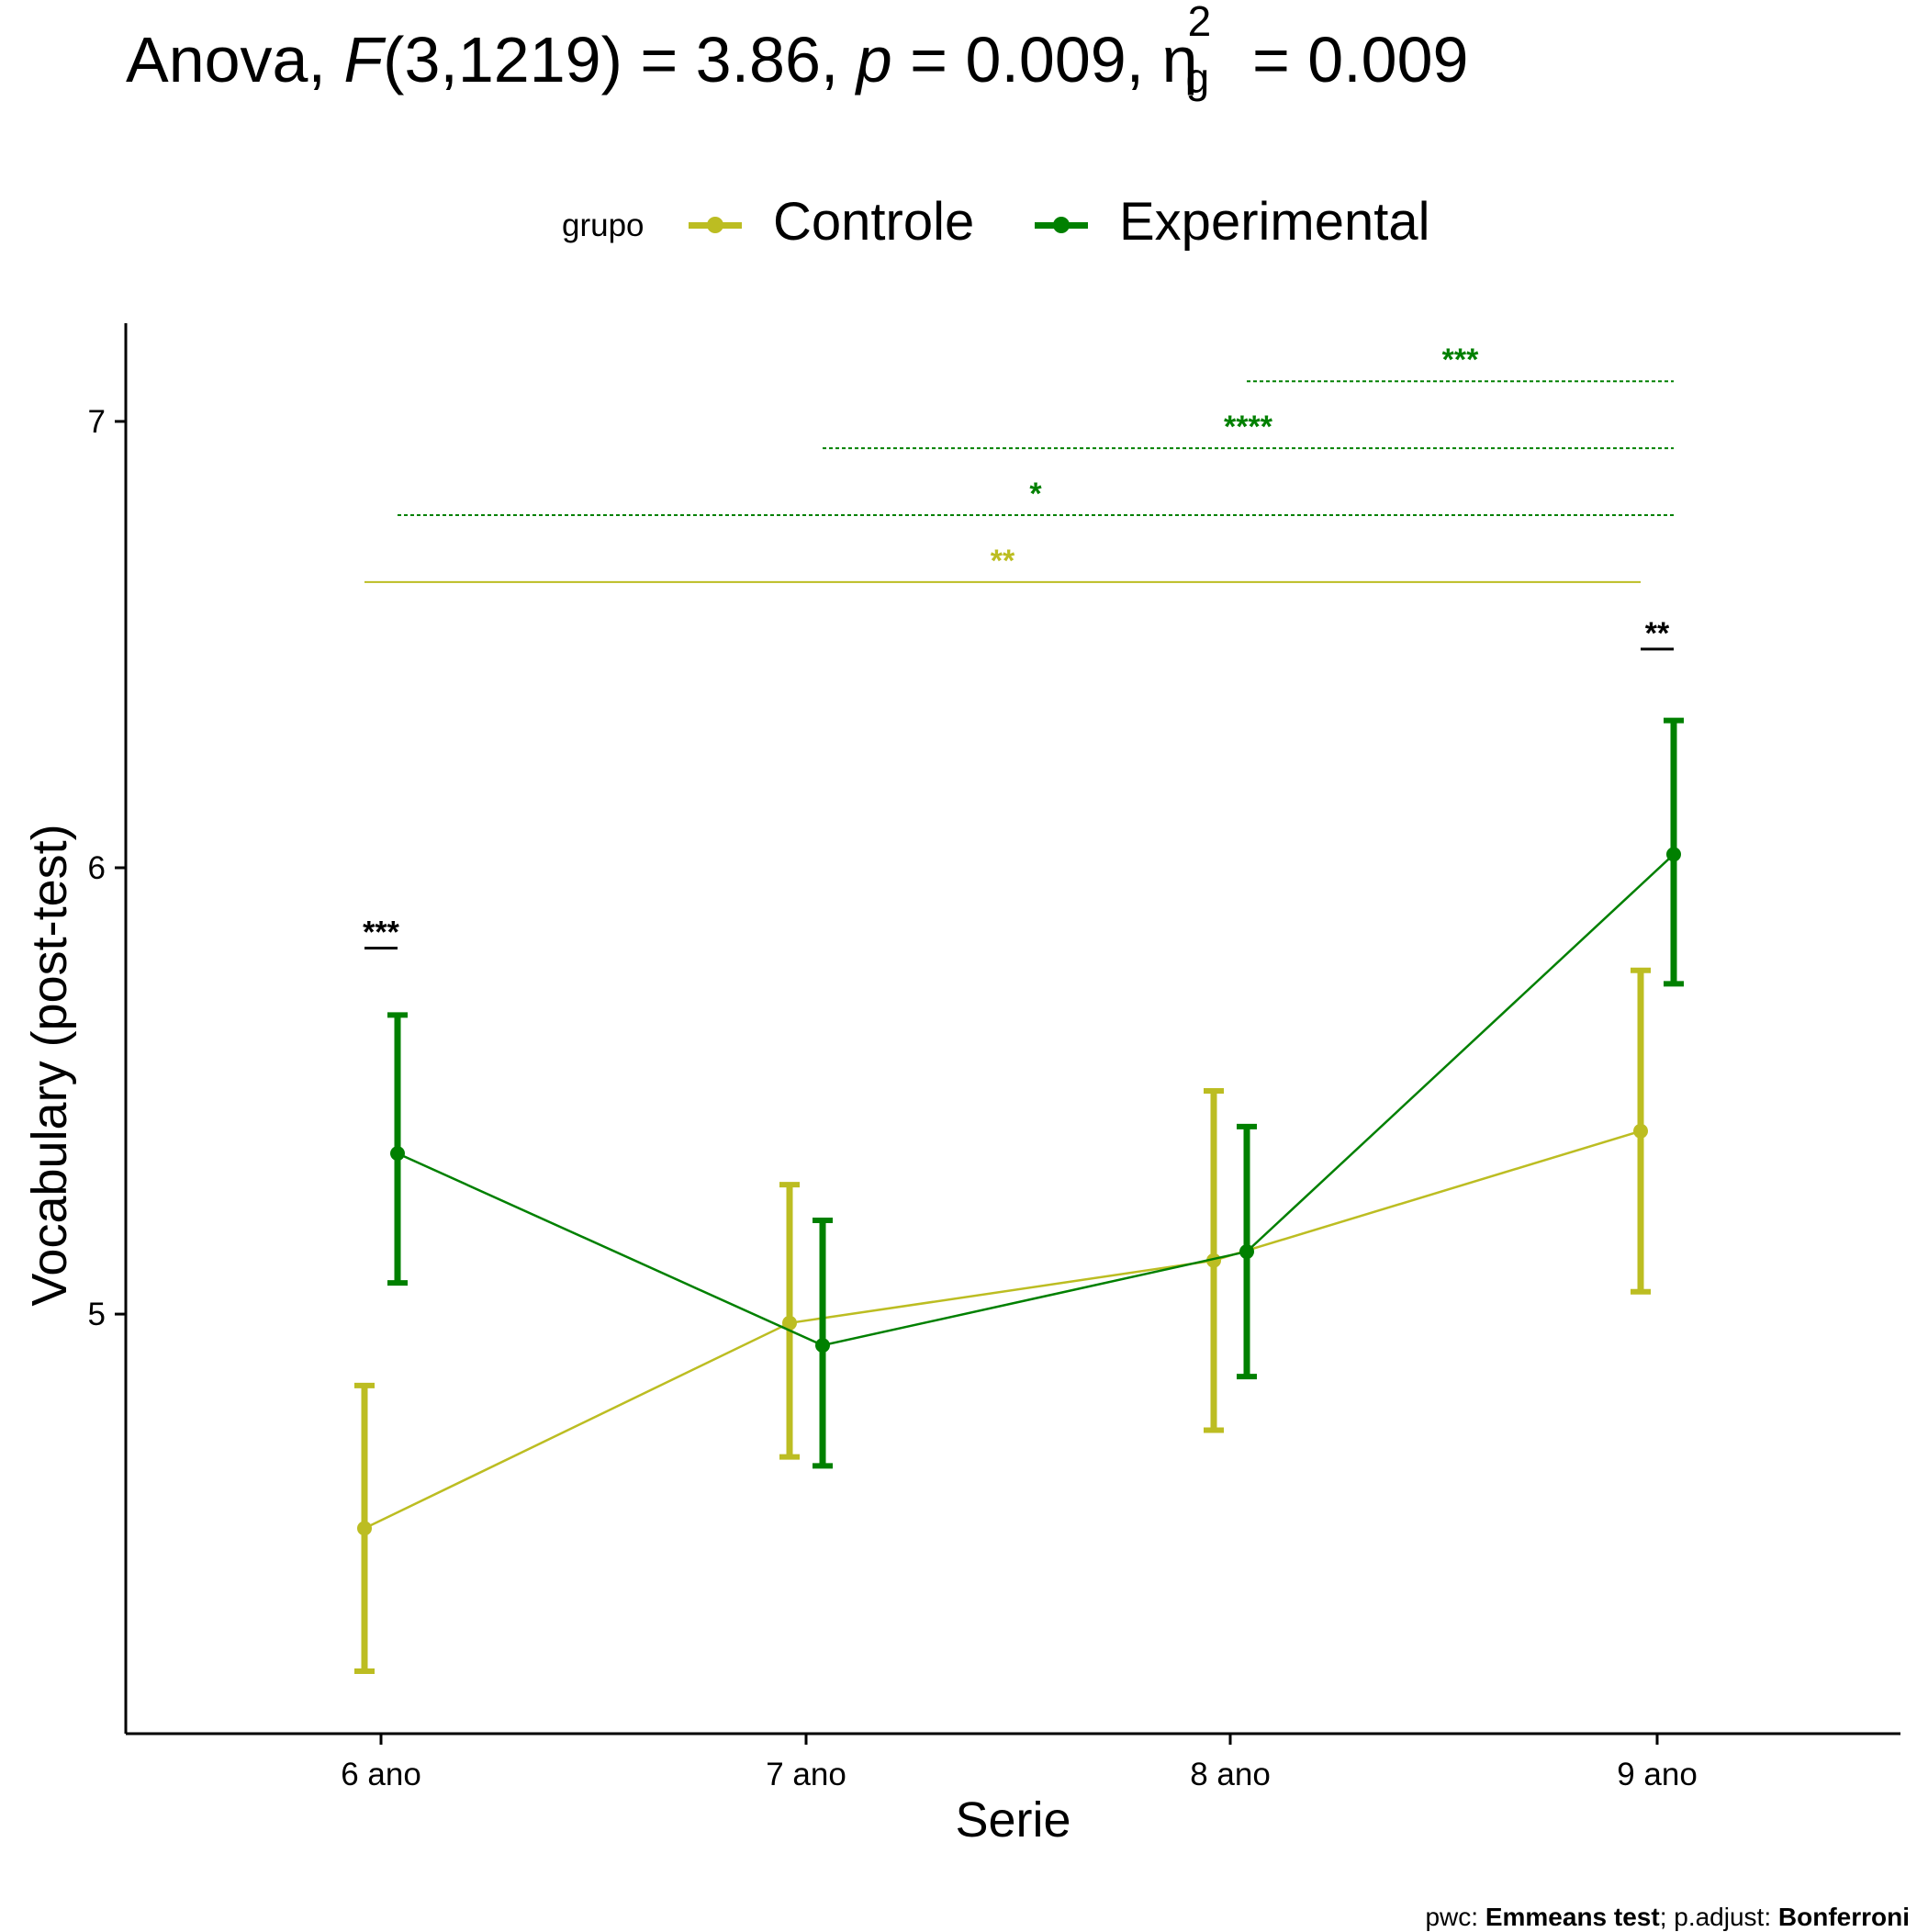 This screenshot has width=1928, height=1932. I want to click on y-tick-label: 7, so click(97, 422).